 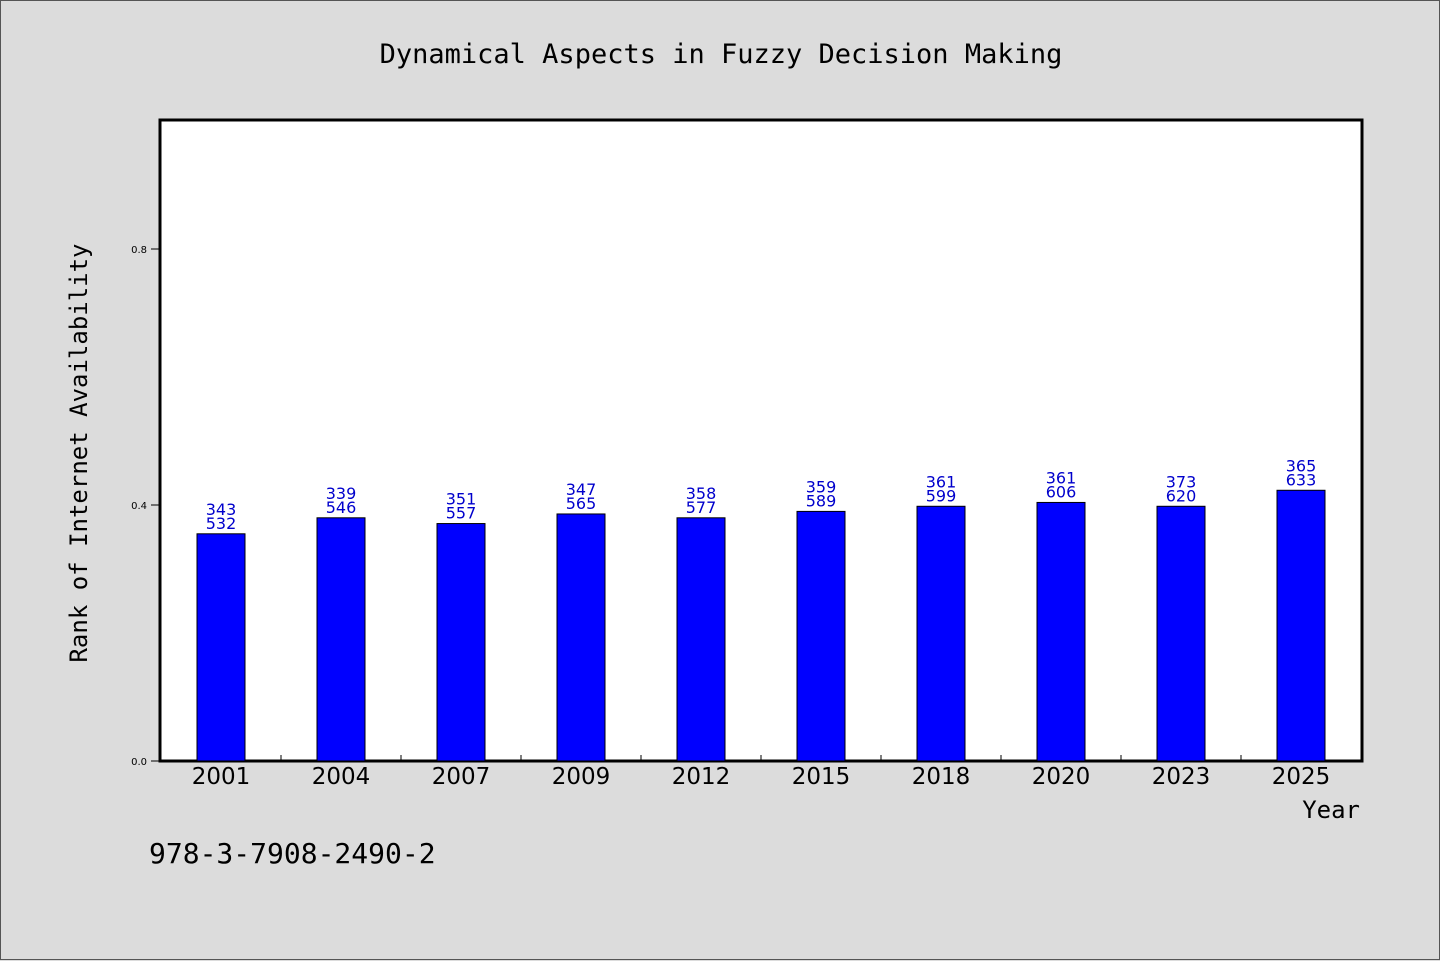 I want to click on isbn-text: 978-3-7908-2490-2, so click(x=292, y=853).